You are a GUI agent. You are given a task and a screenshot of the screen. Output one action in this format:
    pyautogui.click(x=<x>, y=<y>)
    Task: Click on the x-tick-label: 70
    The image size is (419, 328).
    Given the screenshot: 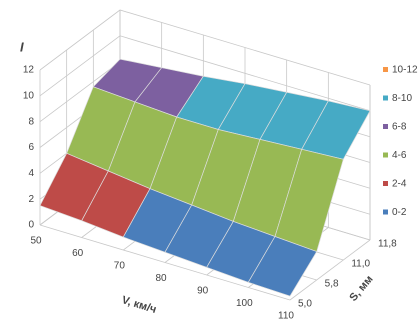 What is the action you would take?
    pyautogui.click(x=120, y=266)
    